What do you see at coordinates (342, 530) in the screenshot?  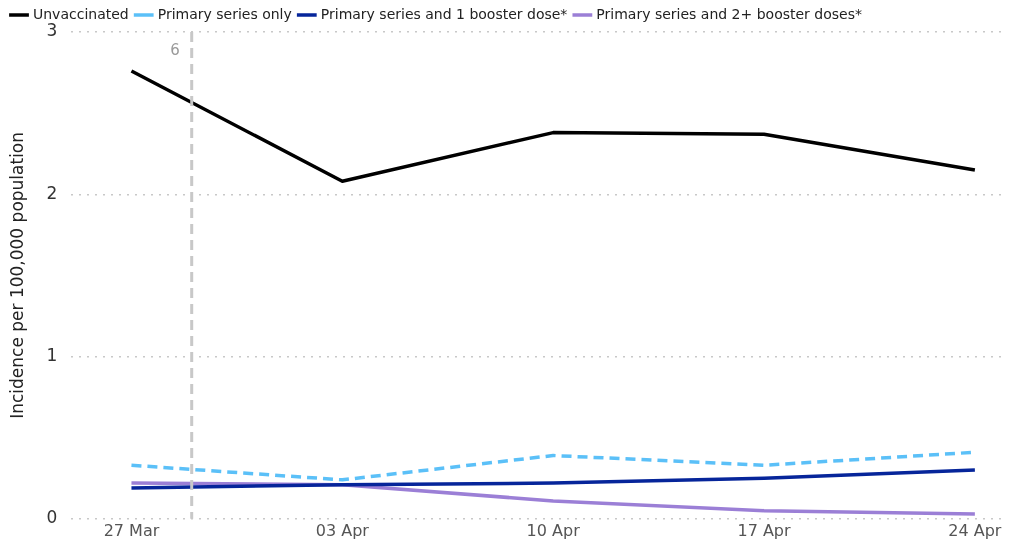 I see `x-tick-label: 03 Apr` at bounding box center [342, 530].